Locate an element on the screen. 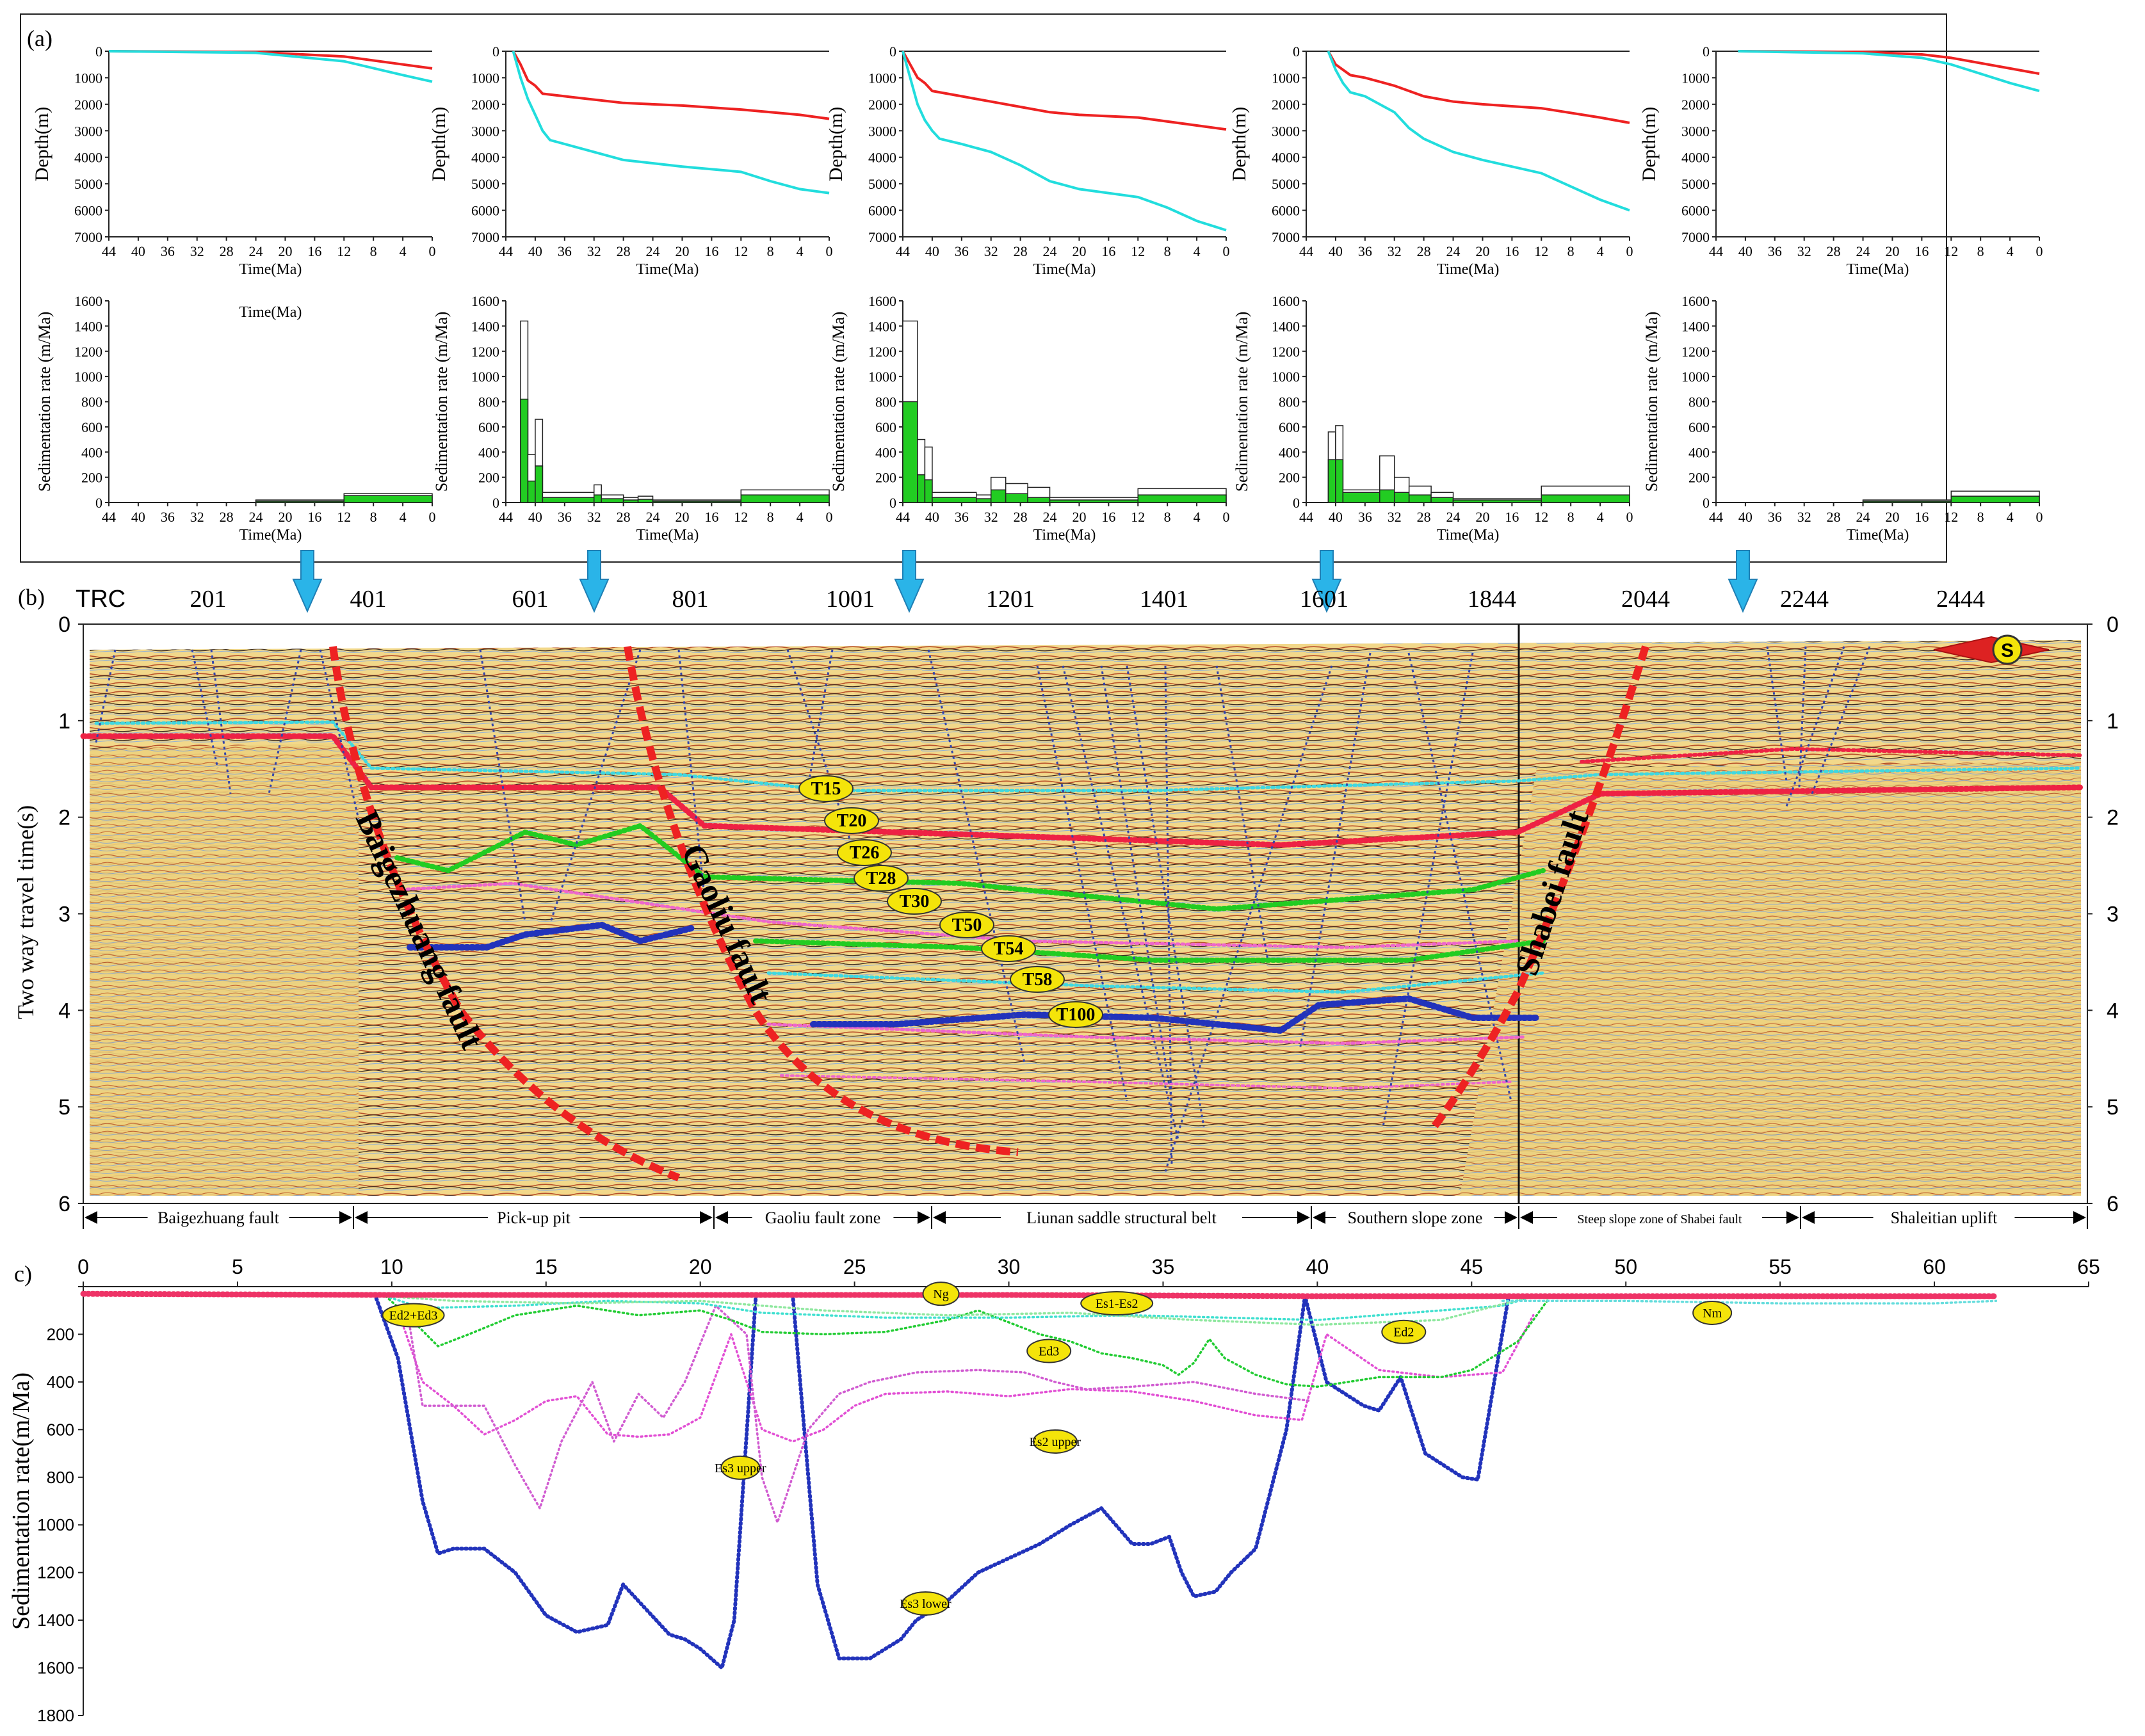 The image size is (2145, 1736). chart-y-tick-label: 1800 is located at coordinates (55, 1715).